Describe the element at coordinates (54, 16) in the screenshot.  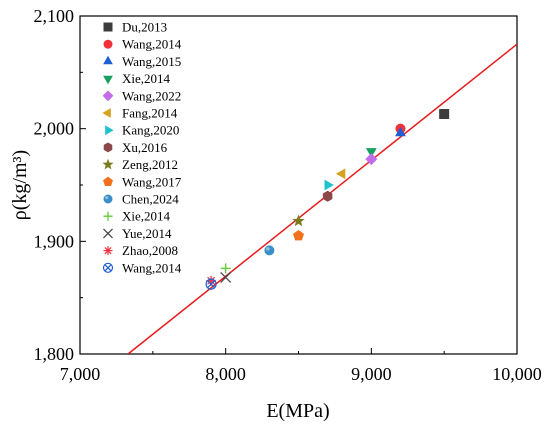
I see `y-tick-label: 2,100` at that location.